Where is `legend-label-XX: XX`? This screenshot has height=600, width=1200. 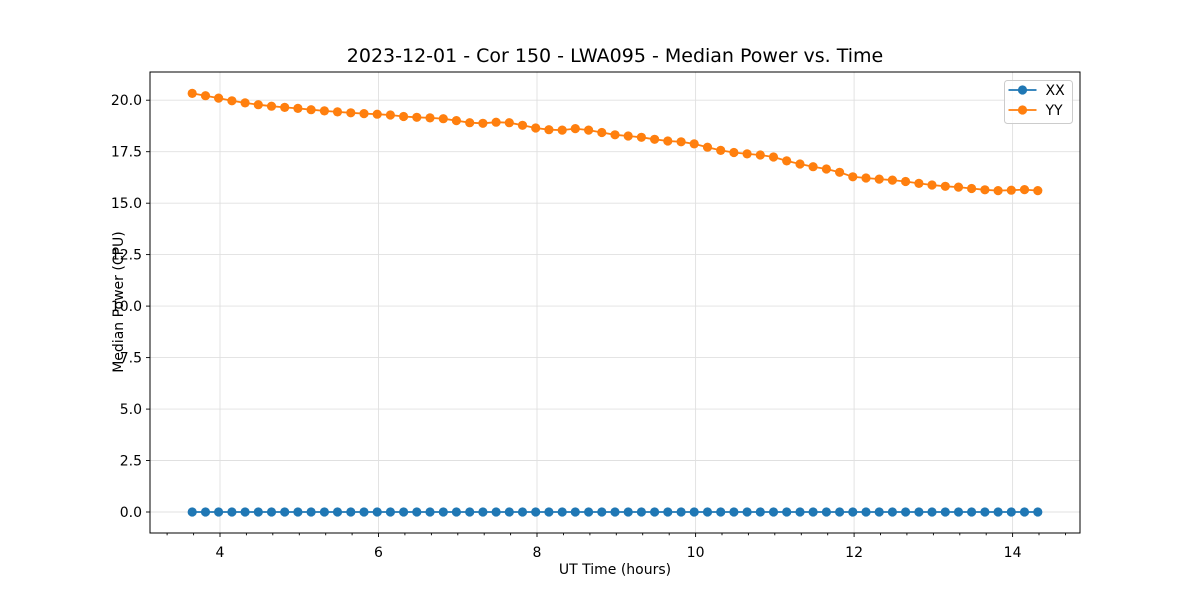 legend-label-XX: XX is located at coordinates (1056, 91).